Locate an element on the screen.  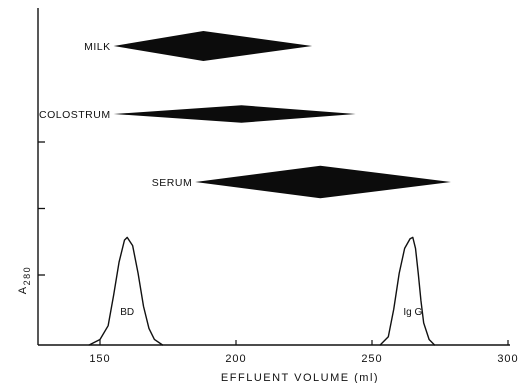
x-tick-label-150: 150 is located at coordinates (99, 359).